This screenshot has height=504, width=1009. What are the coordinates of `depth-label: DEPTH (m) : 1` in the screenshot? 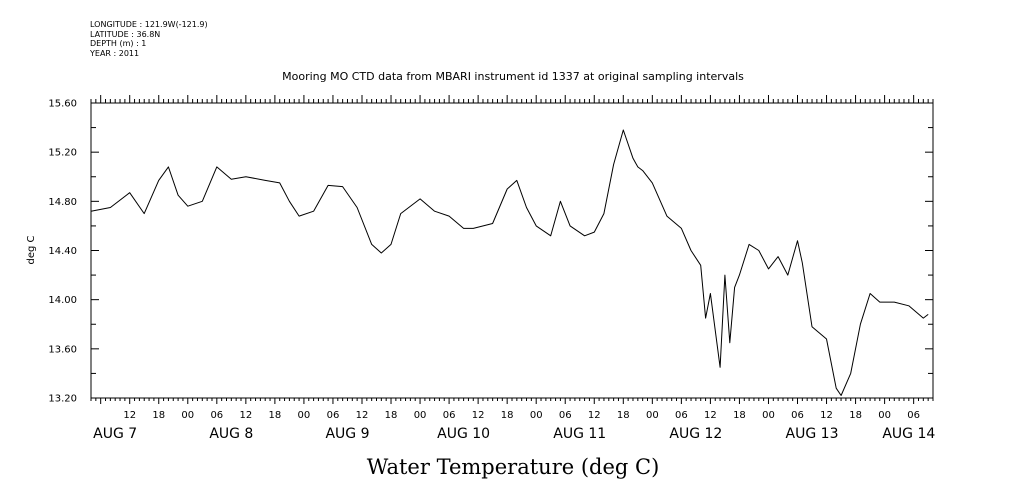 It's located at (118, 43).